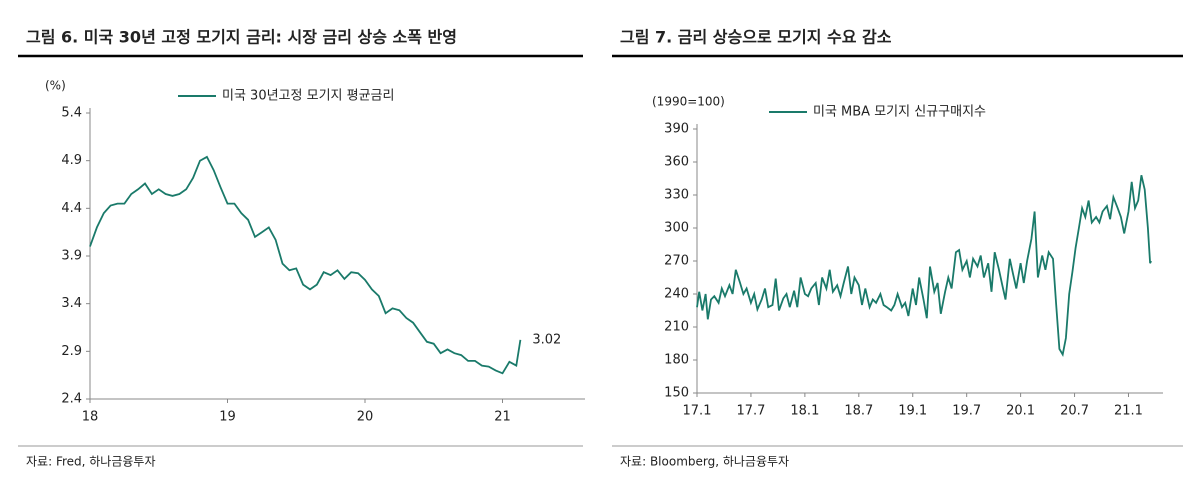 The width and height of the screenshot is (1201, 482). What do you see at coordinates (227, 417) in the screenshot?
I see `x-tick-label: 19` at bounding box center [227, 417].